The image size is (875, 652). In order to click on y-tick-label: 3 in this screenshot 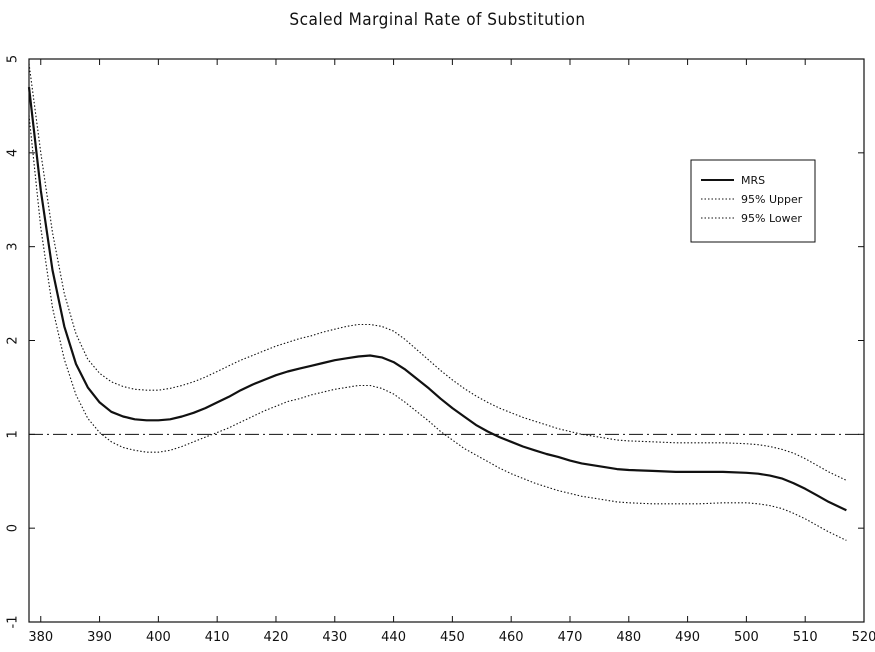, I will do `click(13, 247)`.